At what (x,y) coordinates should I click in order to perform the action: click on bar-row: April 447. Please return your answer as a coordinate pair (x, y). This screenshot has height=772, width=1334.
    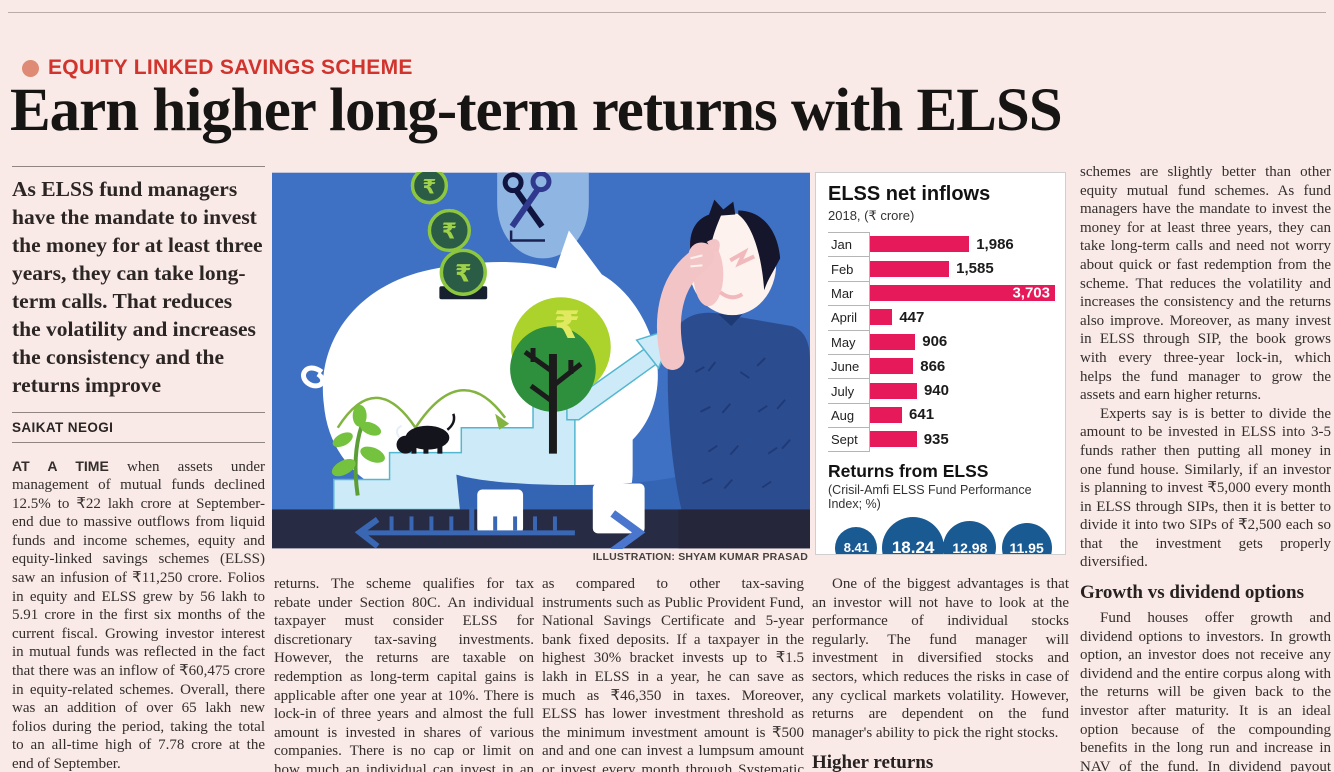
    Looking at the image, I should click on (941, 317).